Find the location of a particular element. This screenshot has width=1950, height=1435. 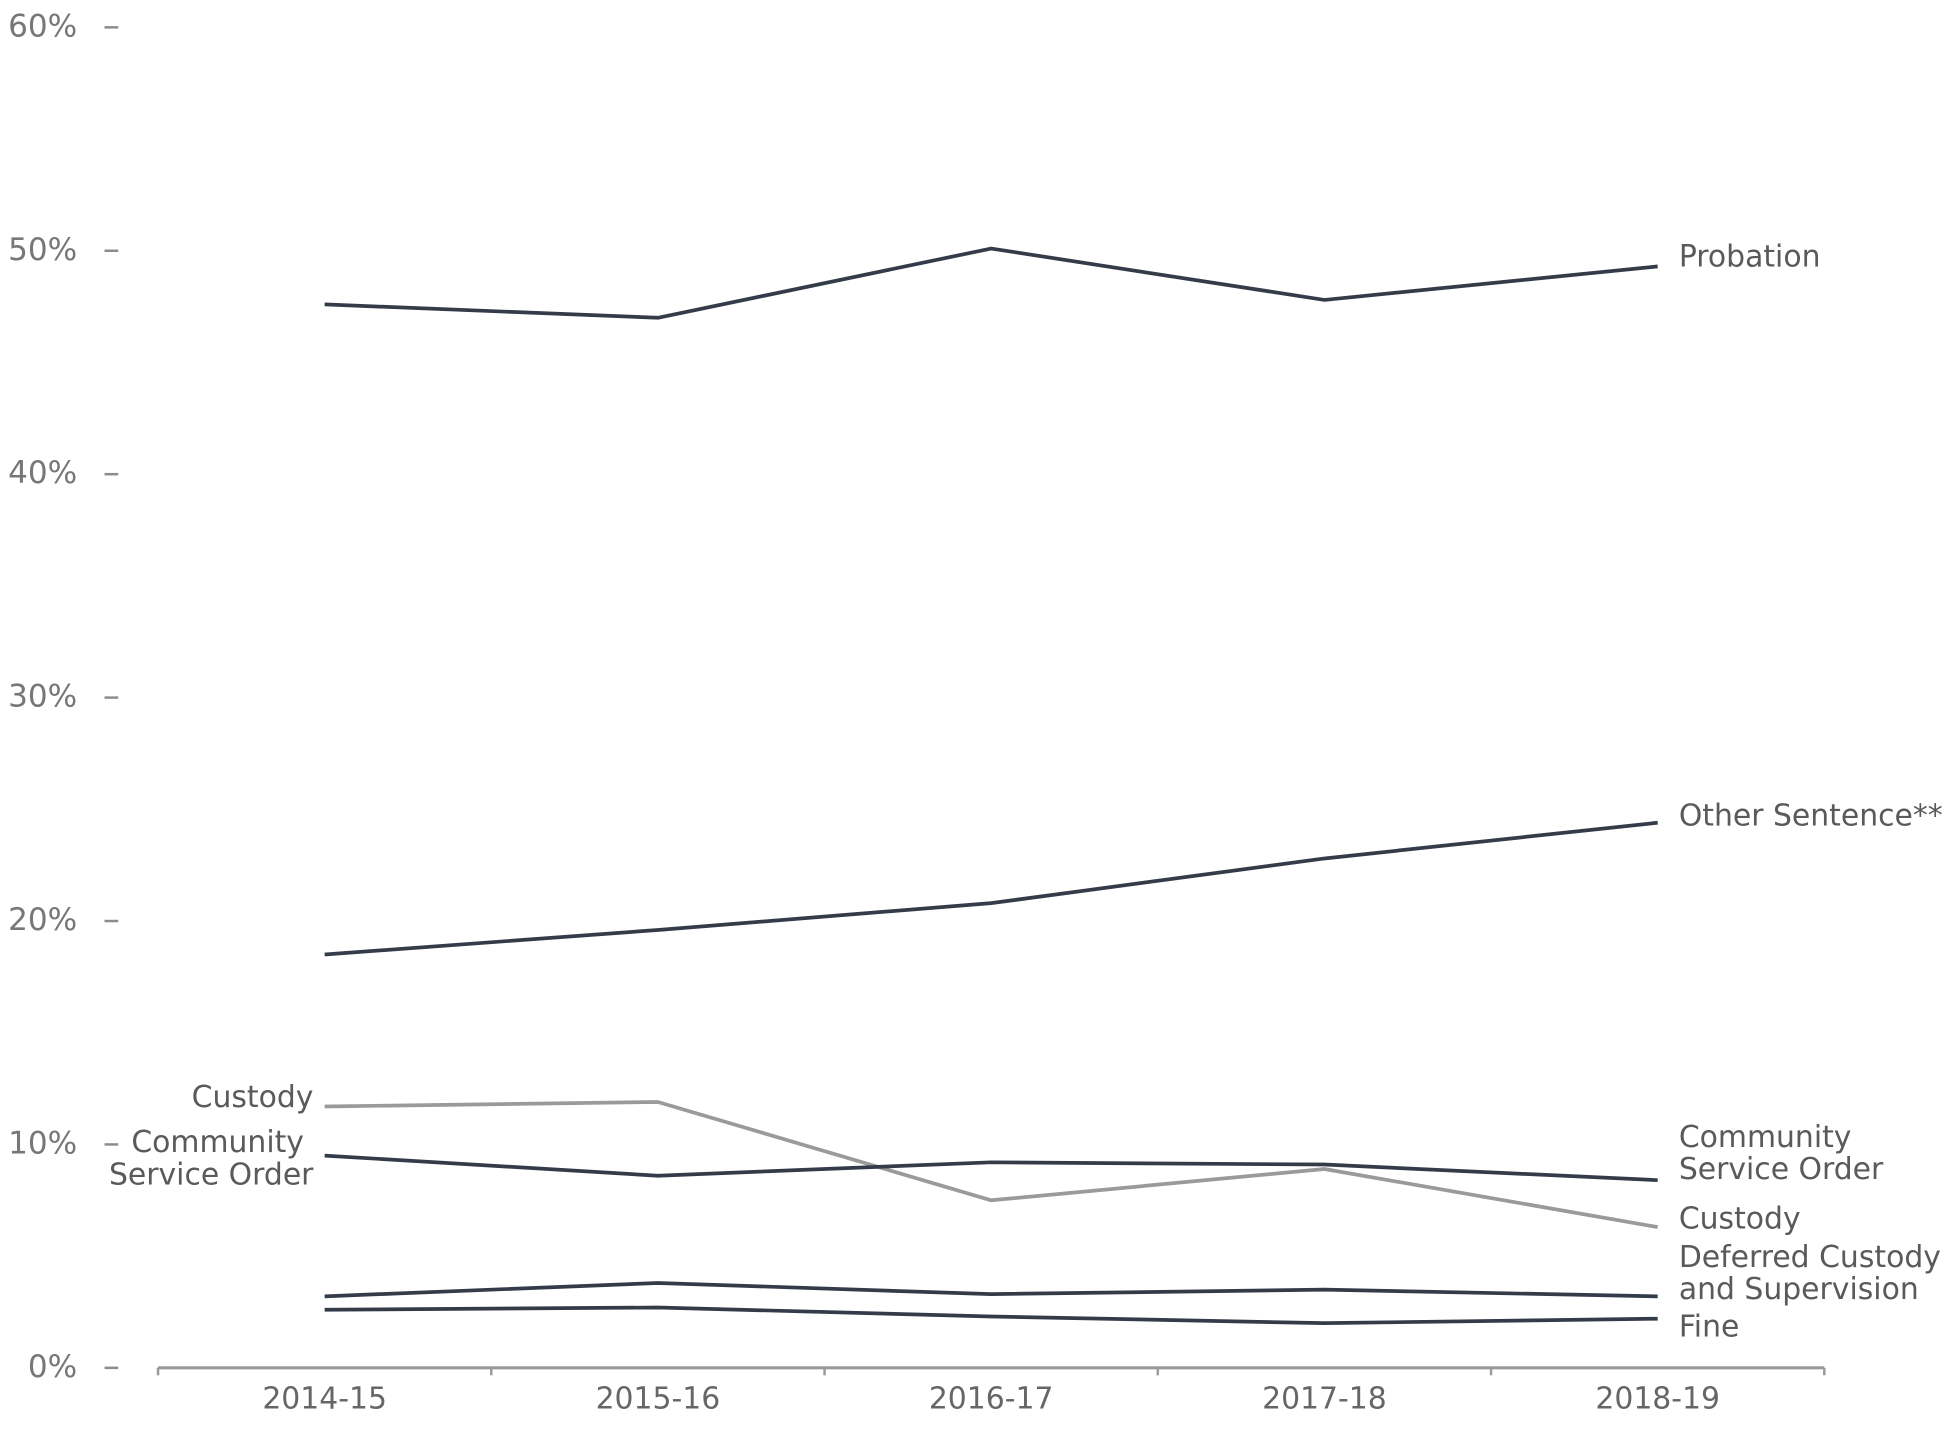

series-label: Other Sentence** is located at coordinates (1811, 815).